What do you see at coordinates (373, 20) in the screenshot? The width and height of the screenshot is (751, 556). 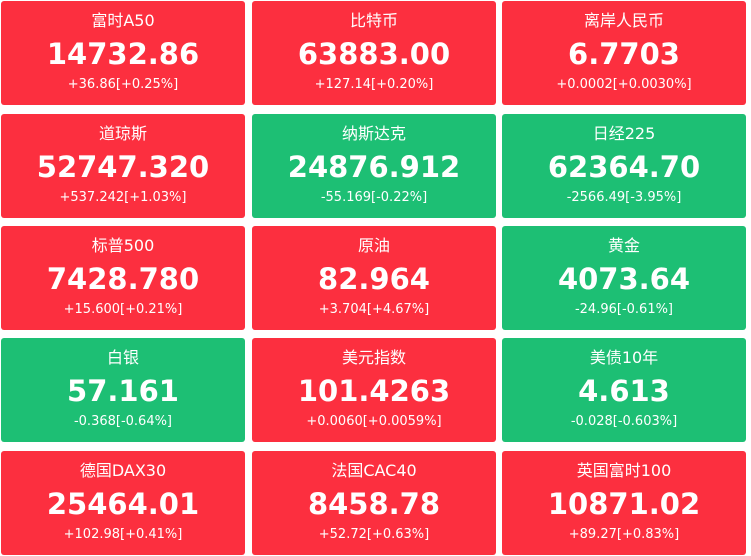 I see `quote-name: 比特币` at bounding box center [373, 20].